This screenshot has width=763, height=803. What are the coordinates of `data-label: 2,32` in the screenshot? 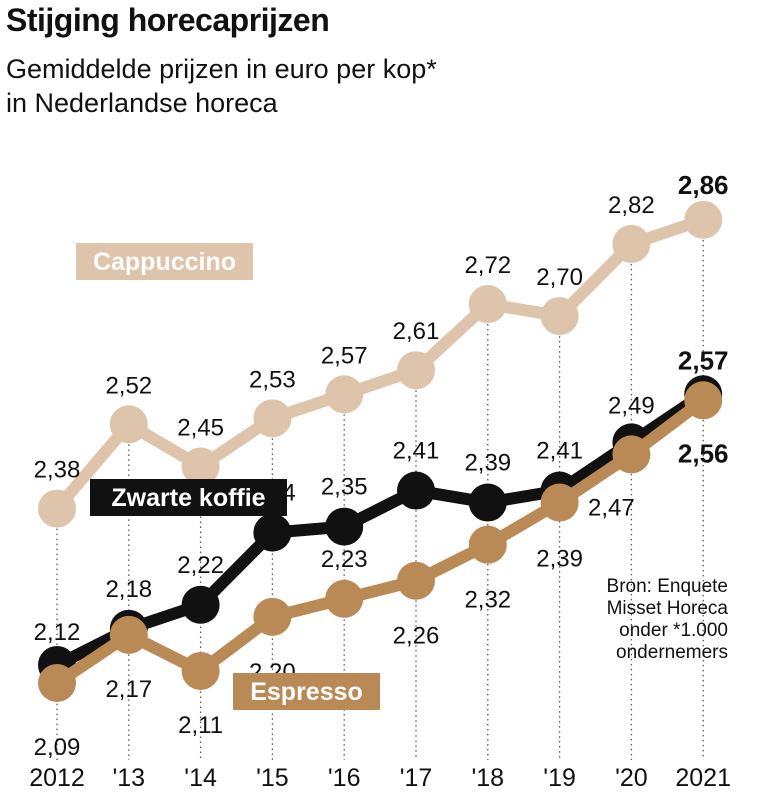 It's located at (487, 600).